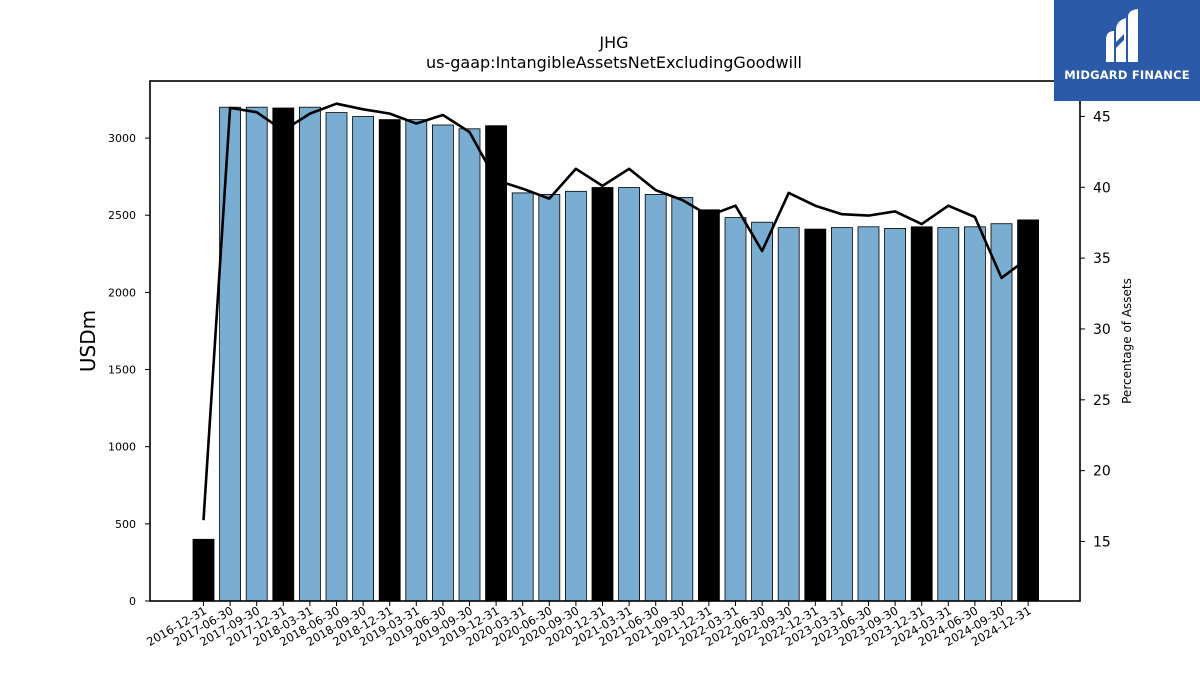  What do you see at coordinates (613, 42) in the screenshot?
I see `chart-title: JHG` at bounding box center [613, 42].